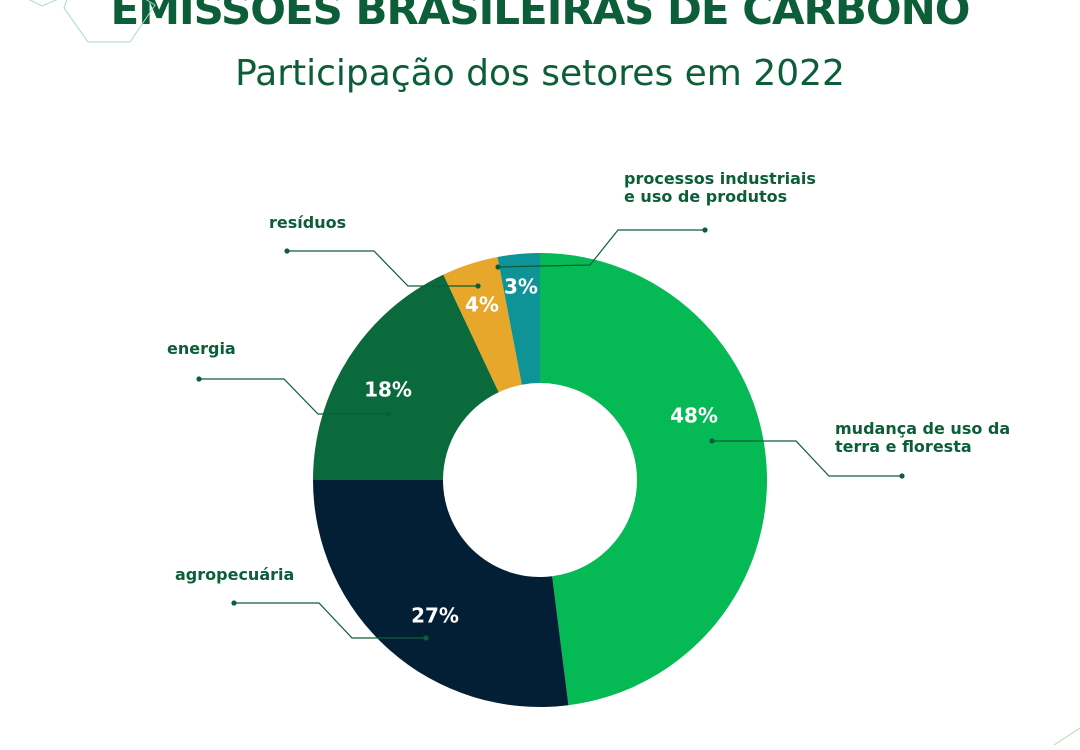 This screenshot has width=1080, height=750. What do you see at coordinates (521, 287) in the screenshot?
I see `percent-label-processos-industriais: 3%` at bounding box center [521, 287].